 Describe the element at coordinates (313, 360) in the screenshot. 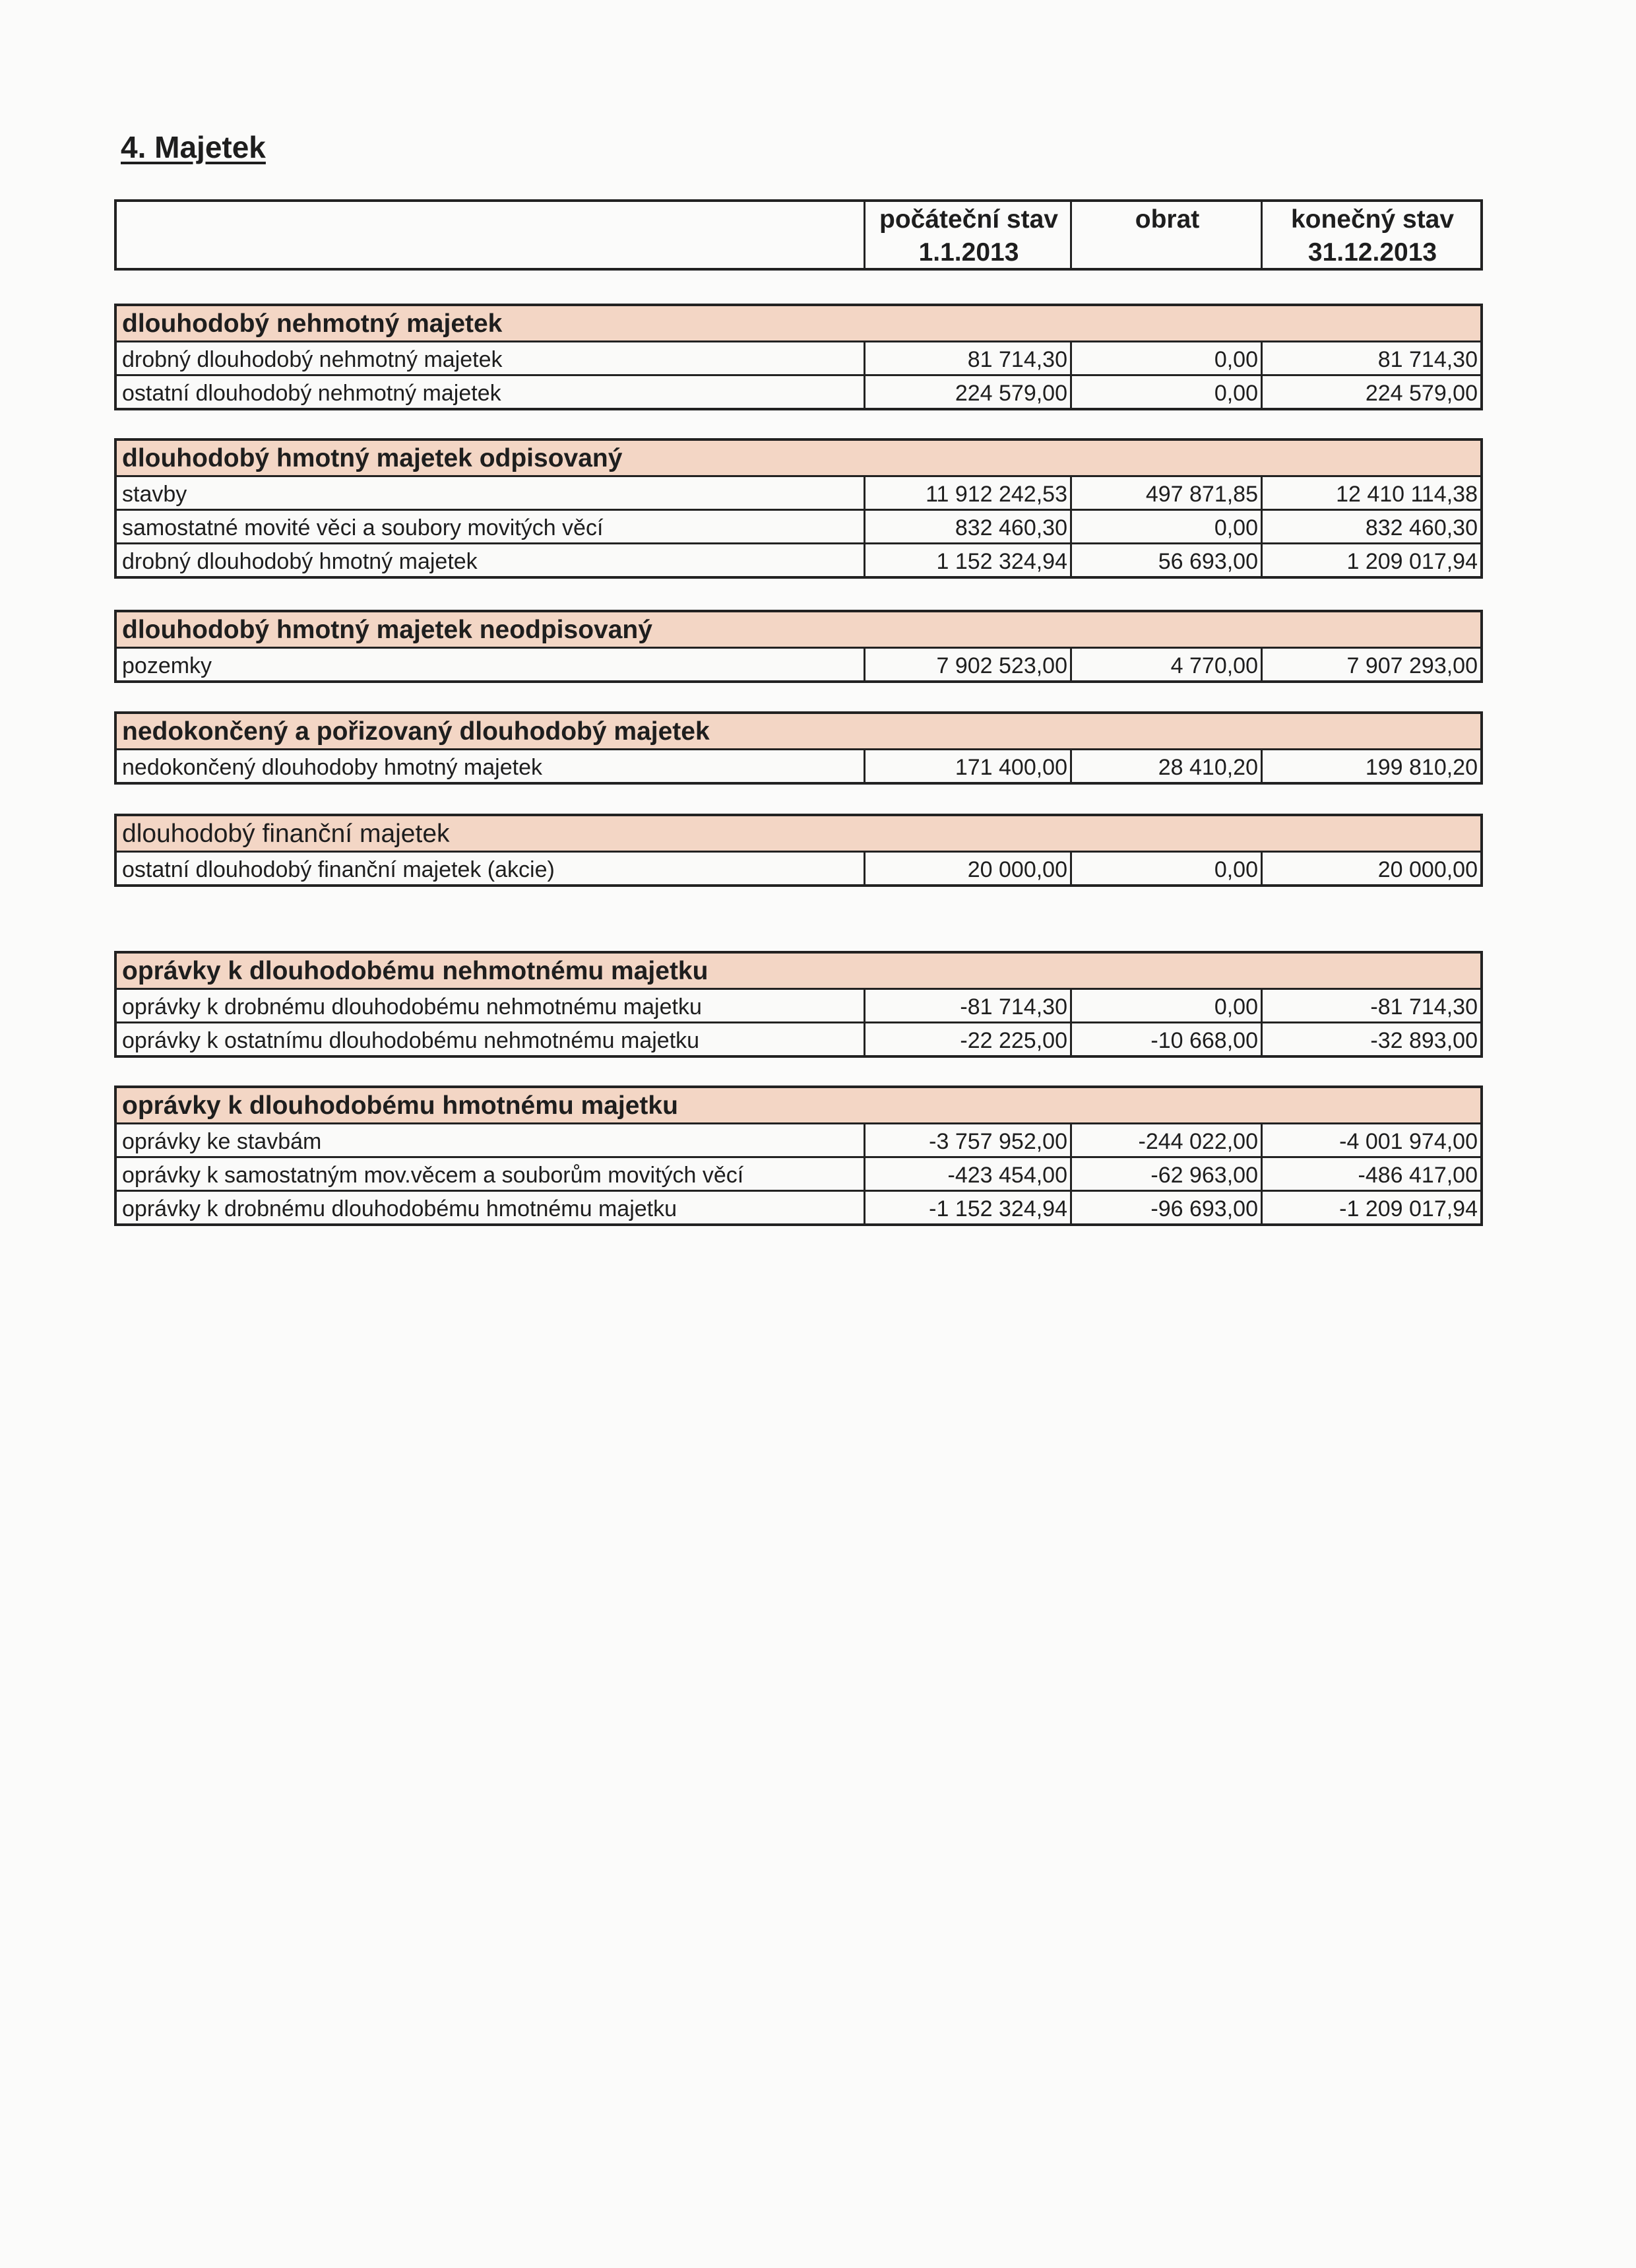

I see `row-label: drobný dlouhodobý nehmotný majetek` at that location.